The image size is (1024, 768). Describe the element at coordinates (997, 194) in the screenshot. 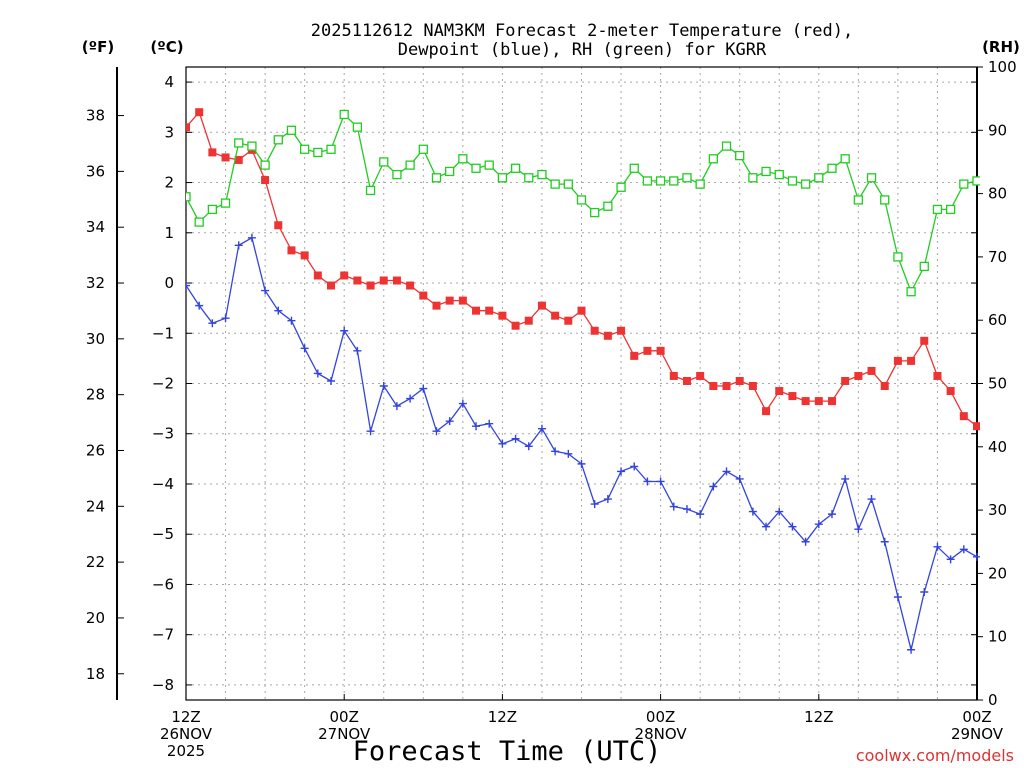

I see `rh-tick-label: 80` at that location.